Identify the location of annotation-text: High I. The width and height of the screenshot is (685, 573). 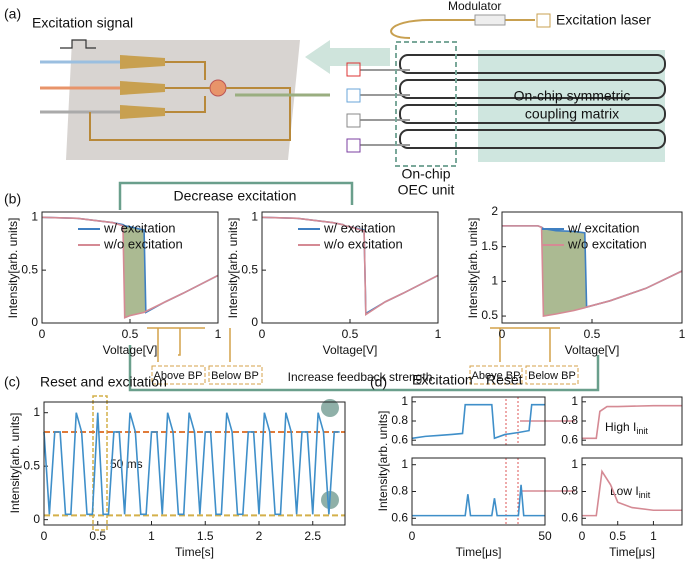
(620, 427).